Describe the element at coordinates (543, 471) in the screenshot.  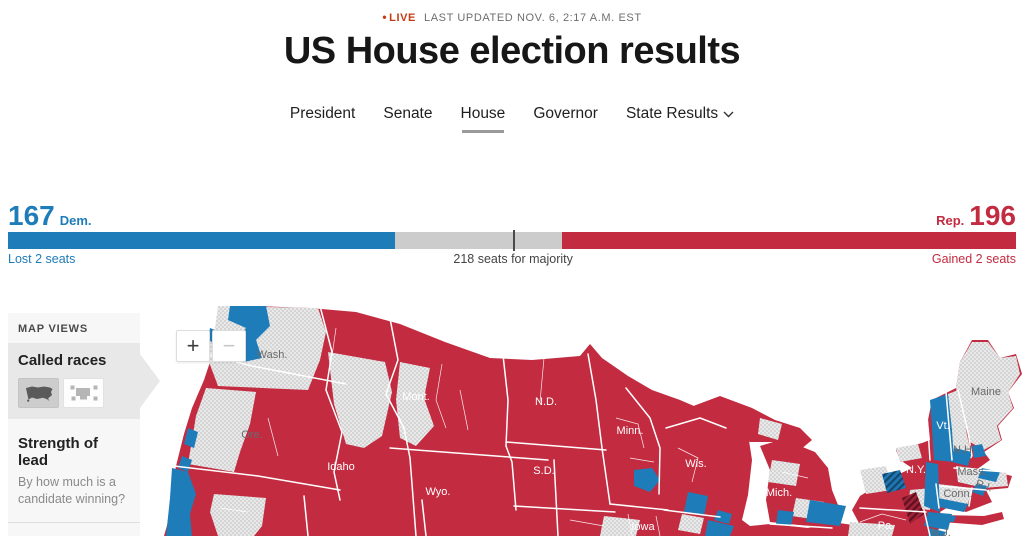
I see `state-label-sd: S.D.` at that location.